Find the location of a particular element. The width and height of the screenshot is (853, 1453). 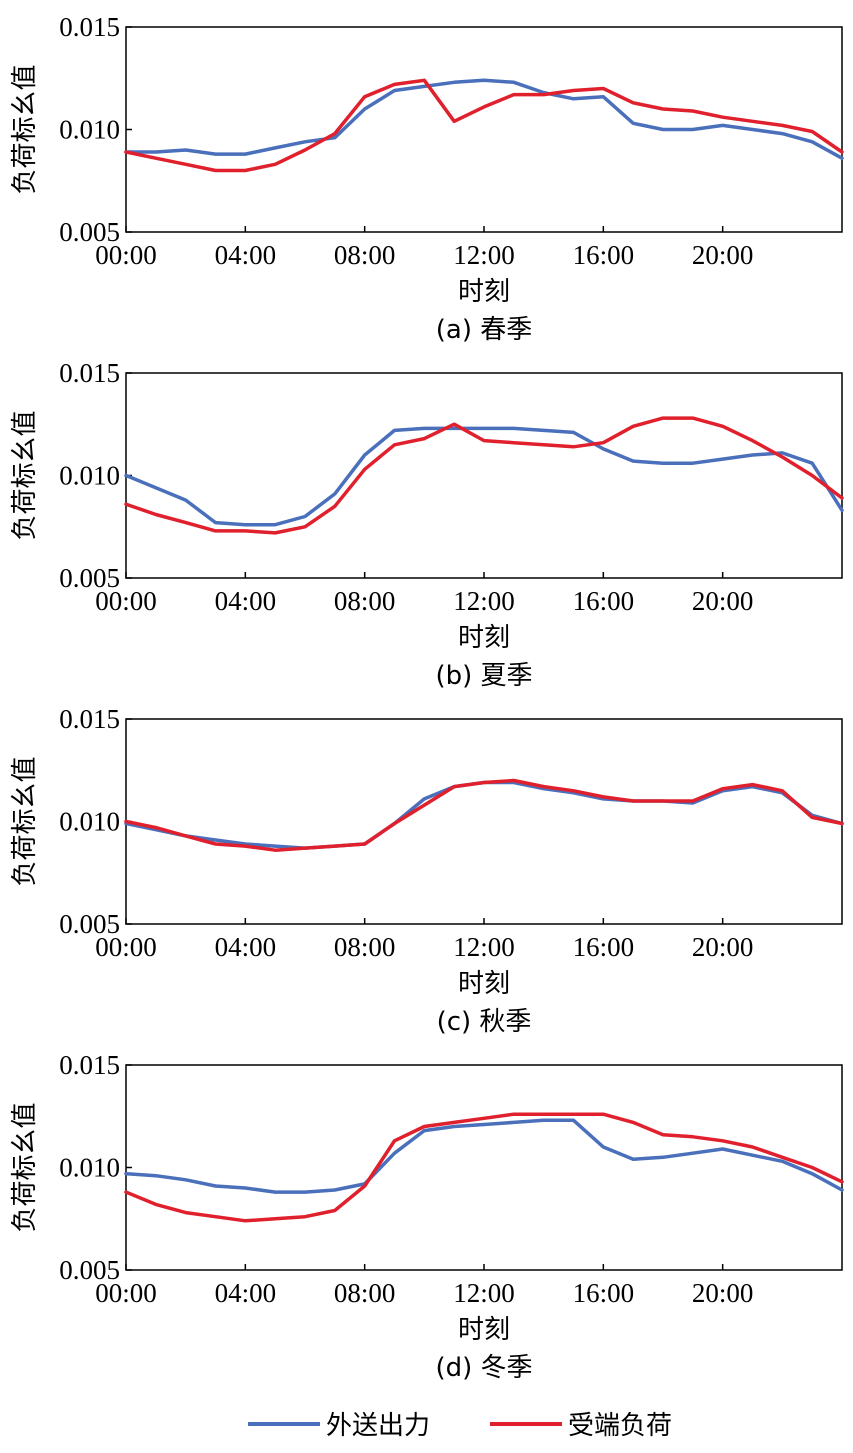

panel-caption: (d) 冬季 is located at coordinates (483, 1368).